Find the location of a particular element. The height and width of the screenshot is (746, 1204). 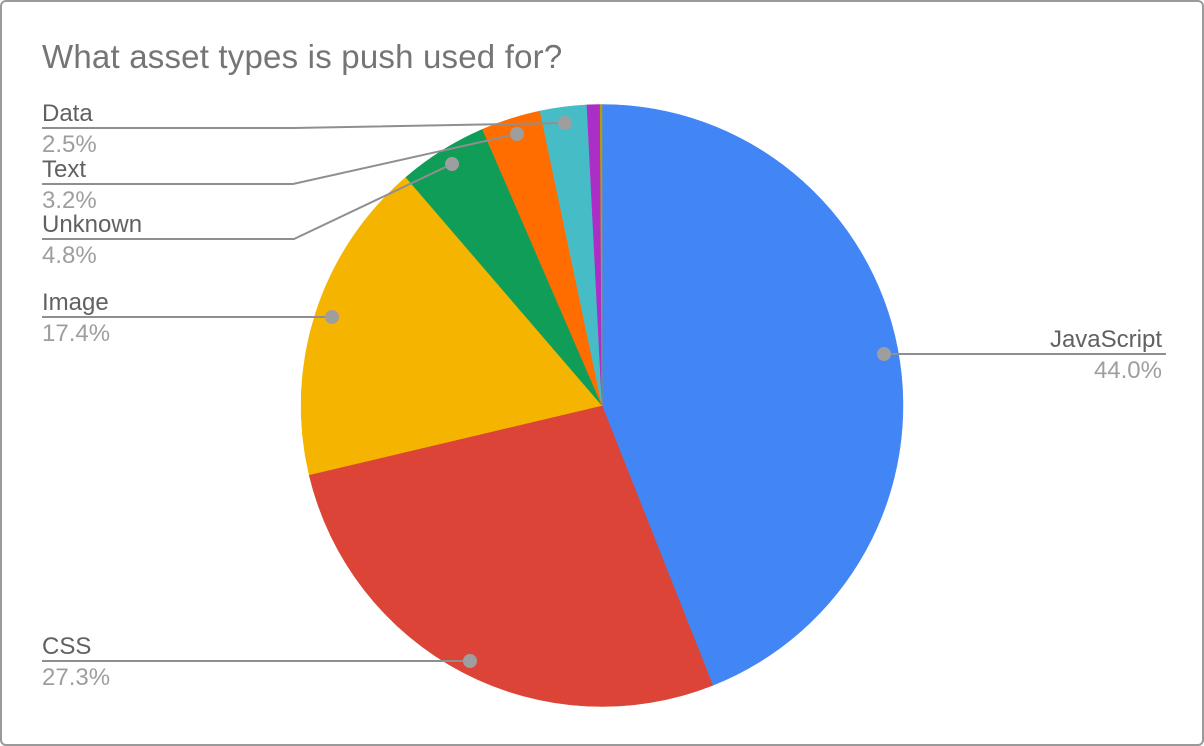

leader-dot-text is located at coordinates (517, 134).